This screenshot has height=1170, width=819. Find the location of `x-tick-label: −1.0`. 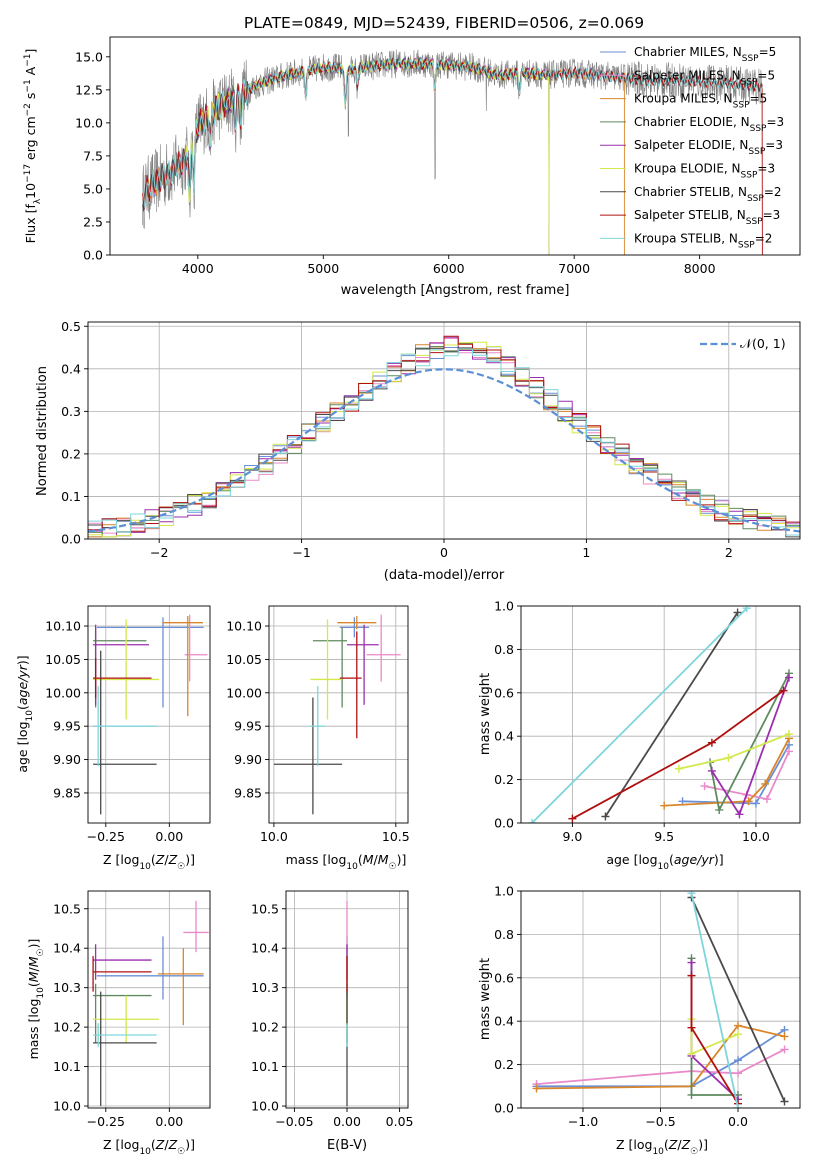

x-tick-label: −1.0 is located at coordinates (583, 1121).